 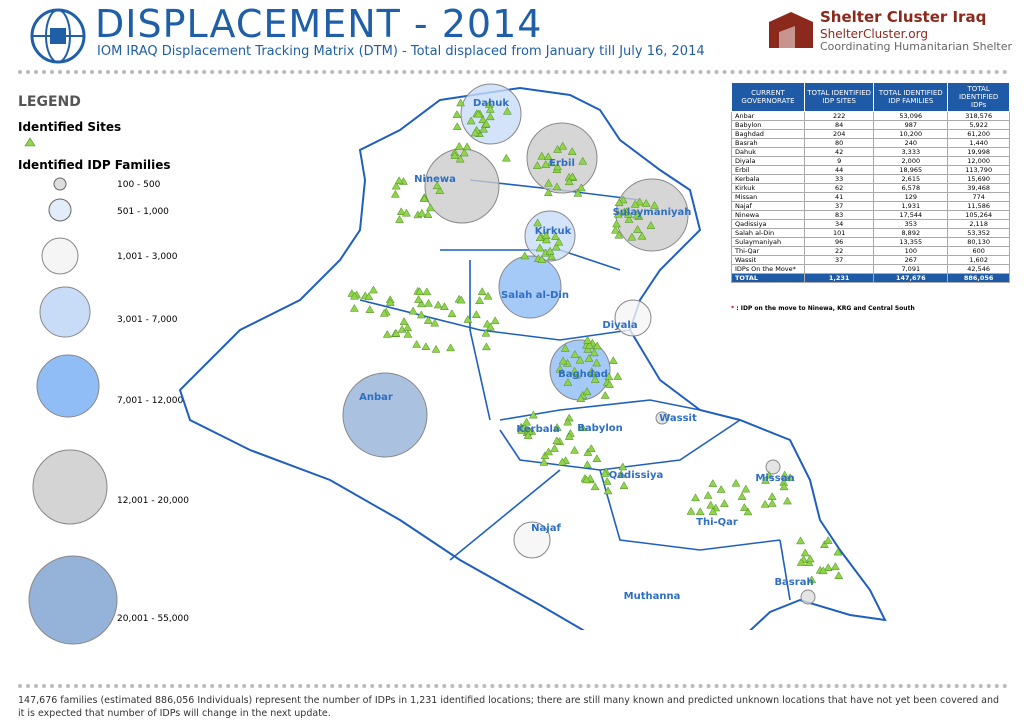 What do you see at coordinates (319, 24) in the screenshot?
I see `title: DISPLACEMENT - 2014` at bounding box center [319, 24].